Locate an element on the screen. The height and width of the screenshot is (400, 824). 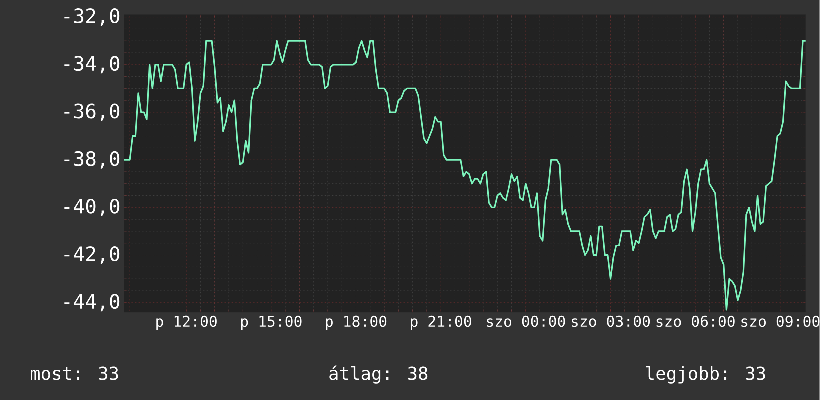
y-tick-label: -32,0 is located at coordinates (92, 17).